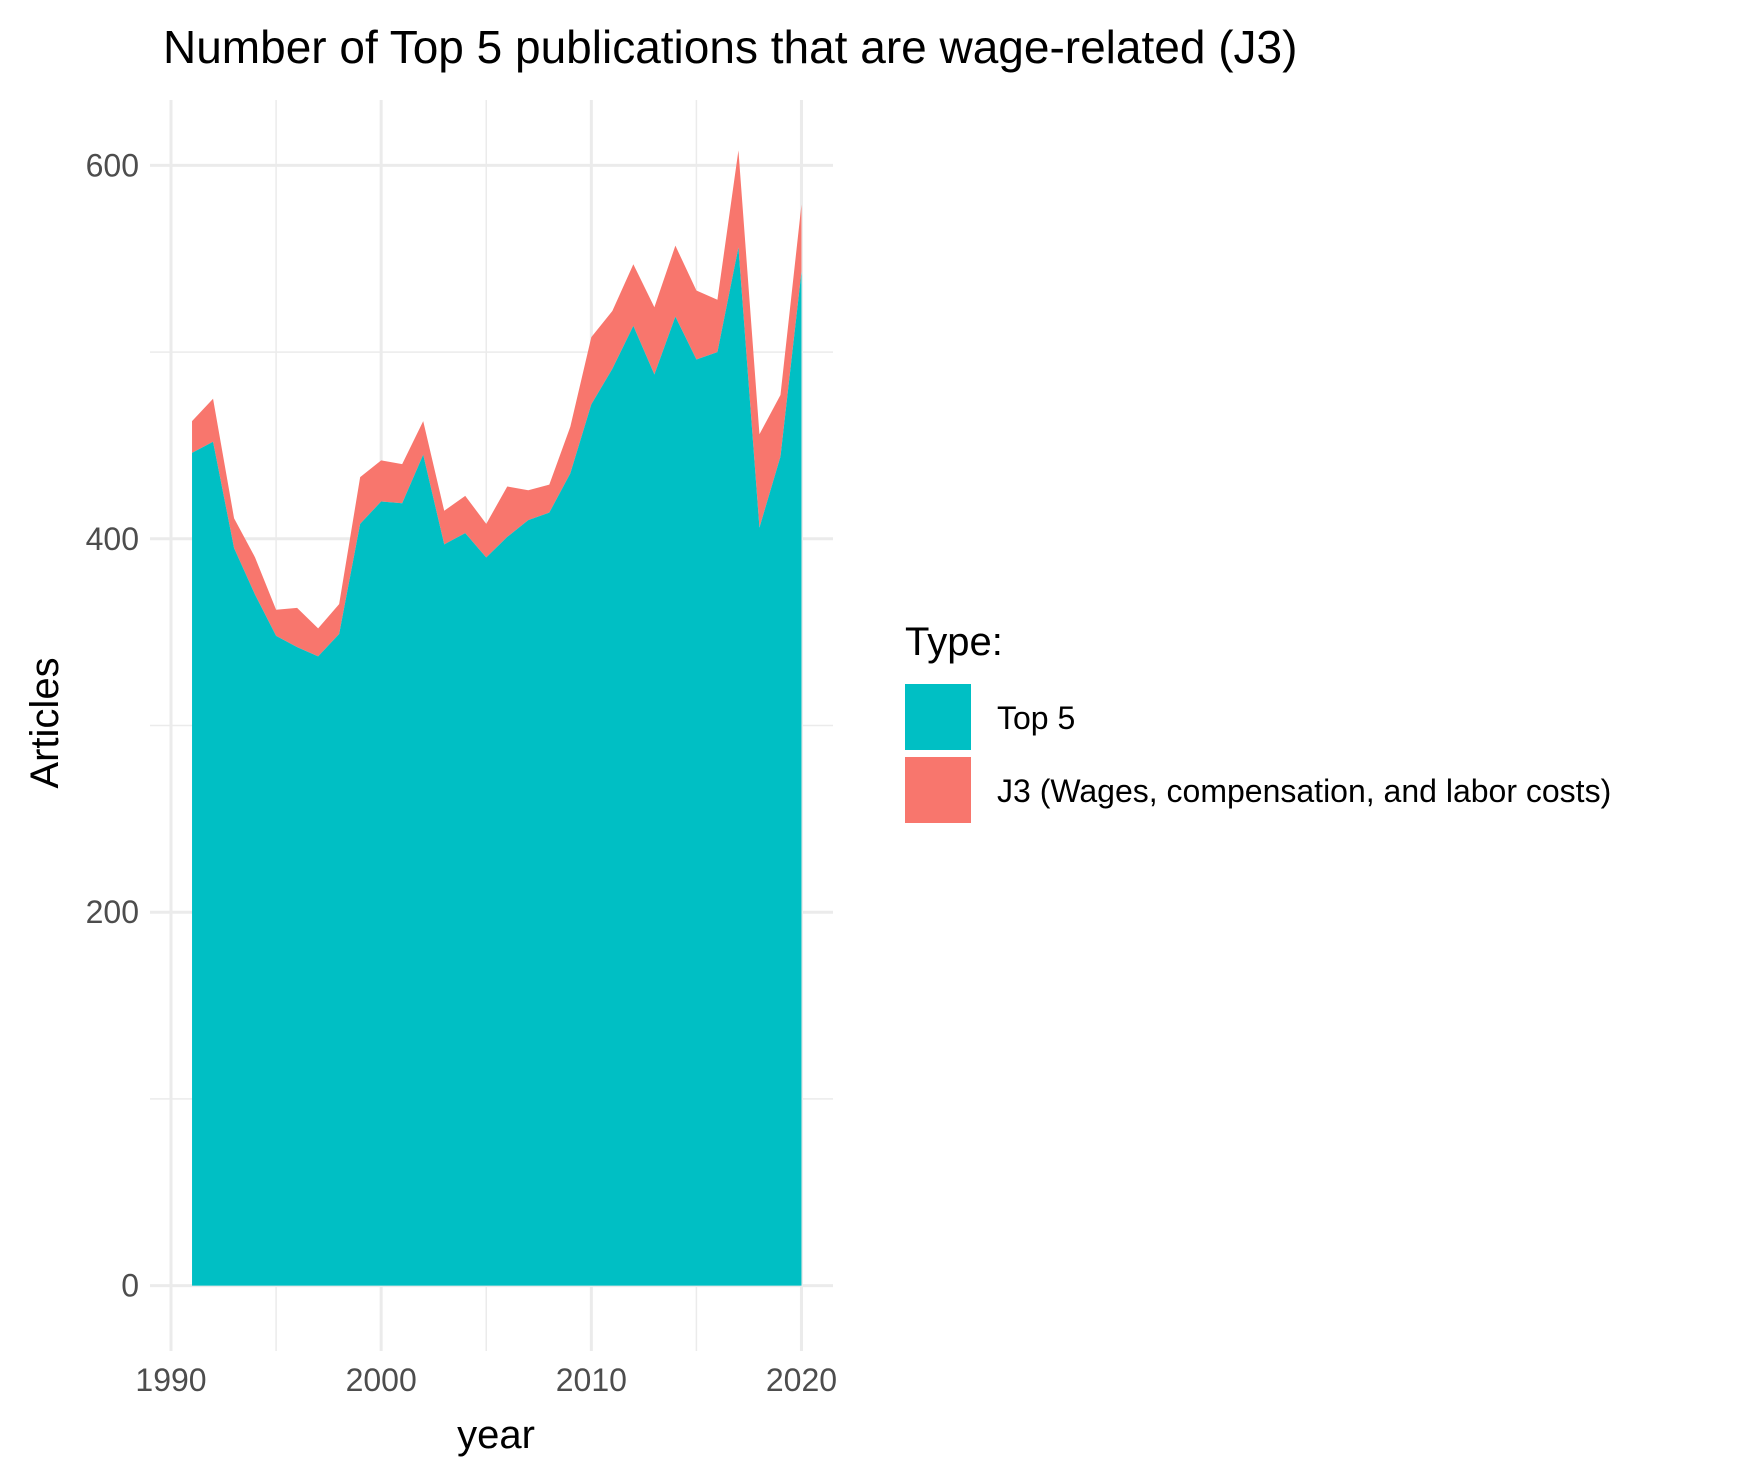 This screenshot has width=1746, height=1468. Describe the element at coordinates (938, 790) in the screenshot. I see `legend-key-j3` at that location.